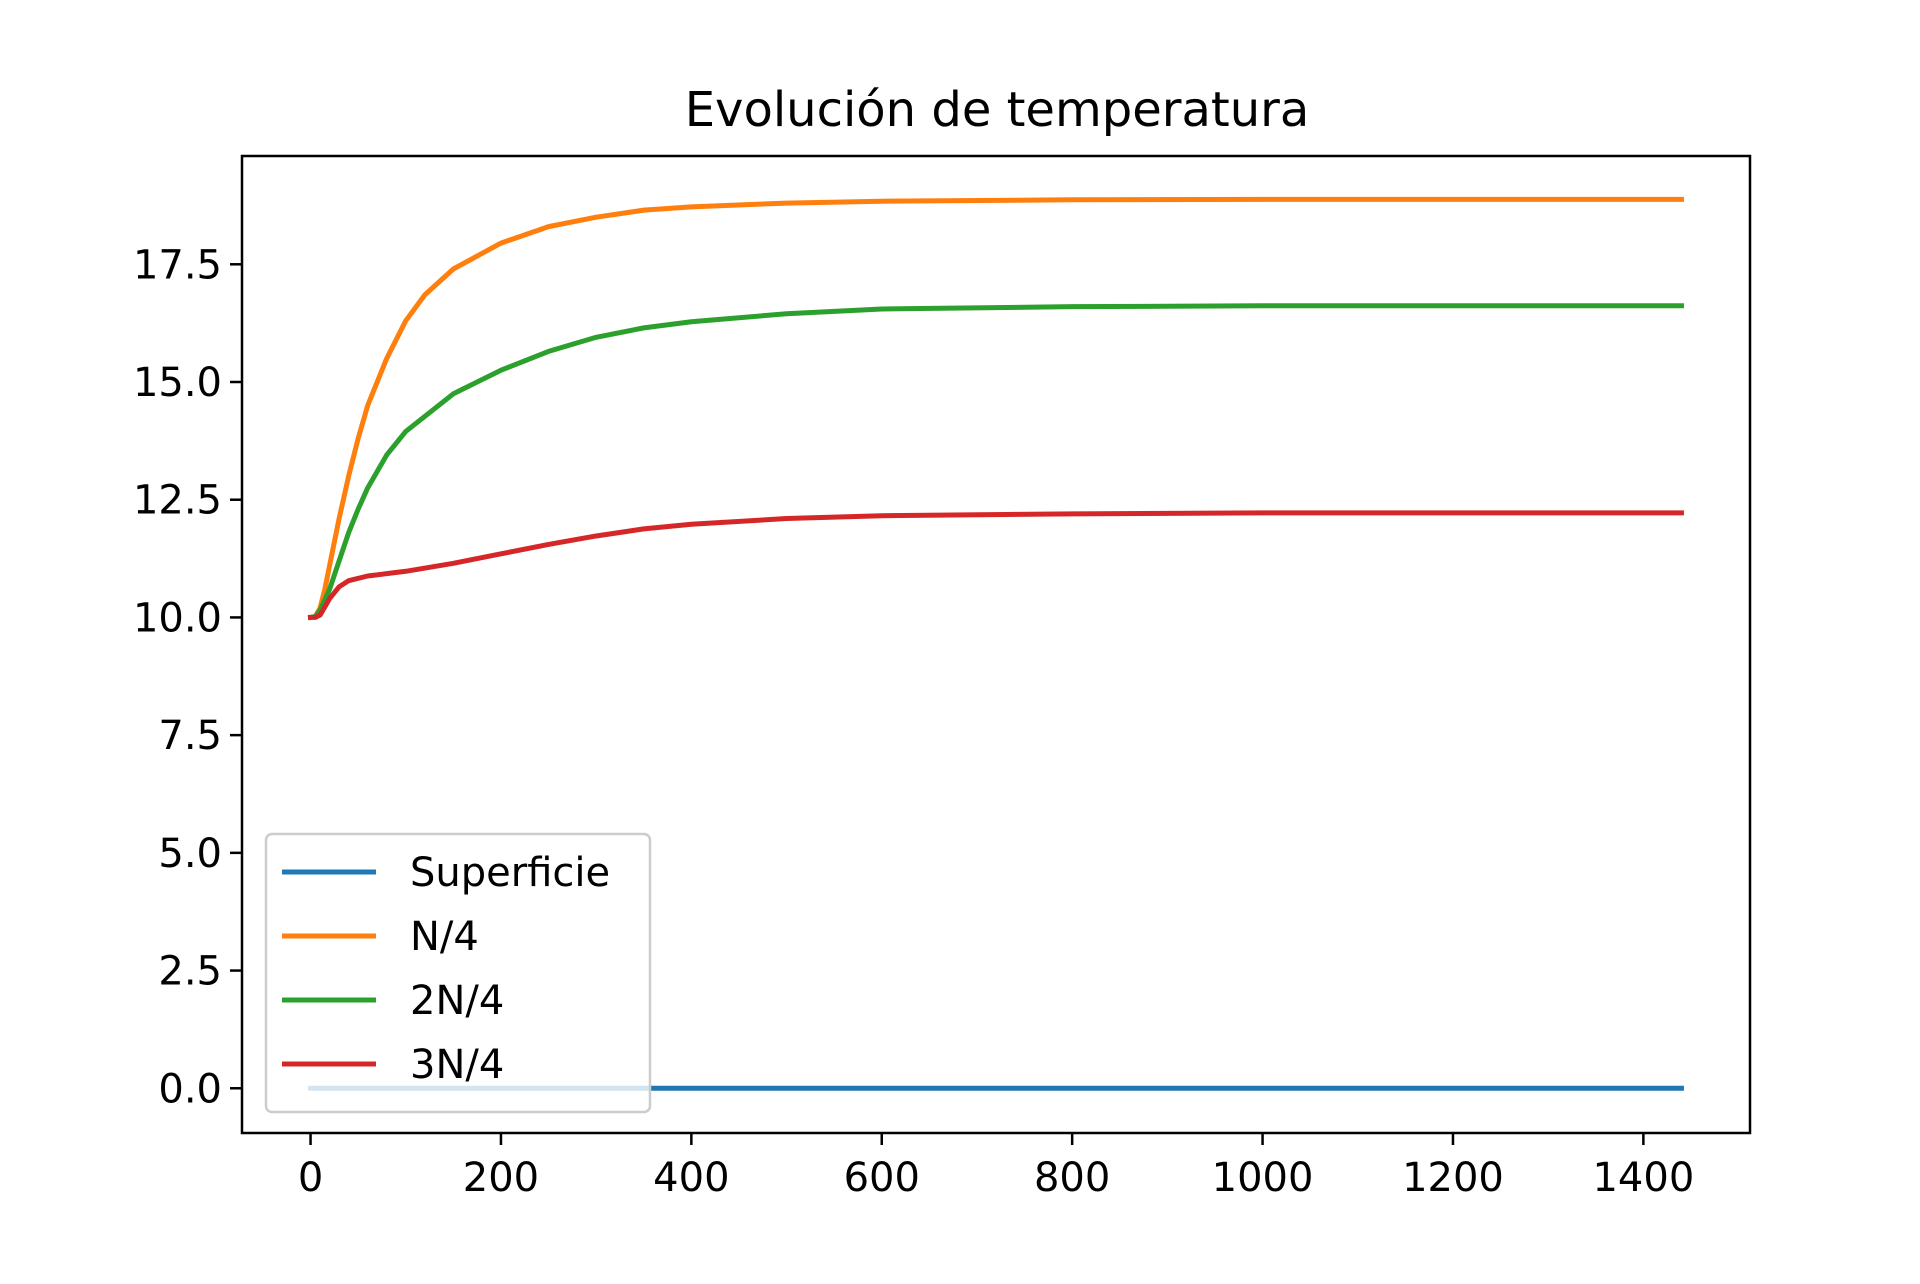  I want to click on x-tick-label: 0, so click(310, 1178).